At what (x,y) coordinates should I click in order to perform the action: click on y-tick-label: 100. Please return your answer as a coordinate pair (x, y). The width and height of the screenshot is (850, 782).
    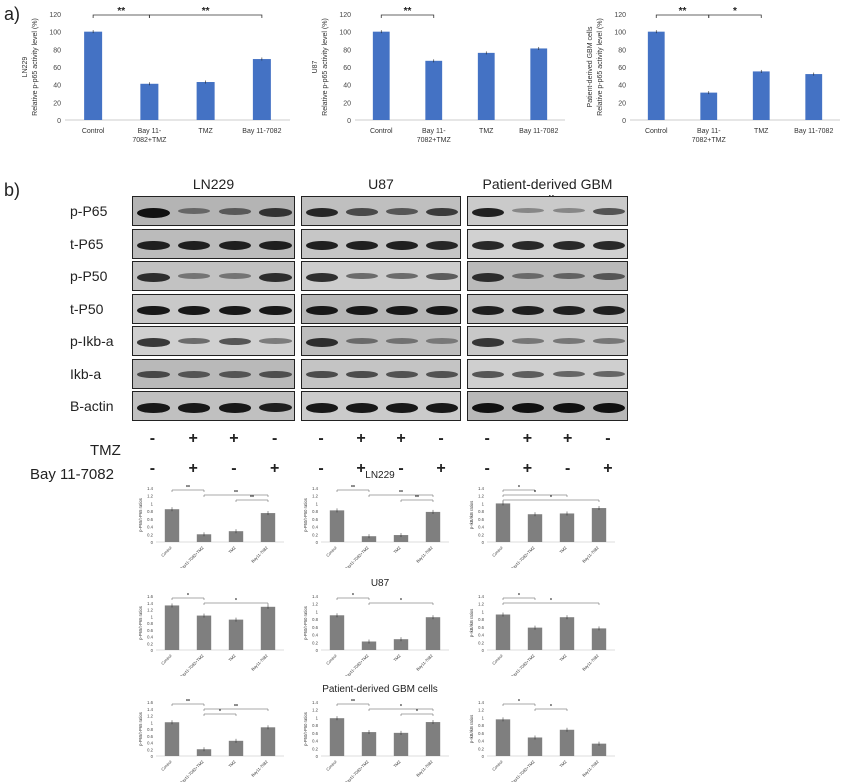
    Looking at the image, I should click on (55, 33).